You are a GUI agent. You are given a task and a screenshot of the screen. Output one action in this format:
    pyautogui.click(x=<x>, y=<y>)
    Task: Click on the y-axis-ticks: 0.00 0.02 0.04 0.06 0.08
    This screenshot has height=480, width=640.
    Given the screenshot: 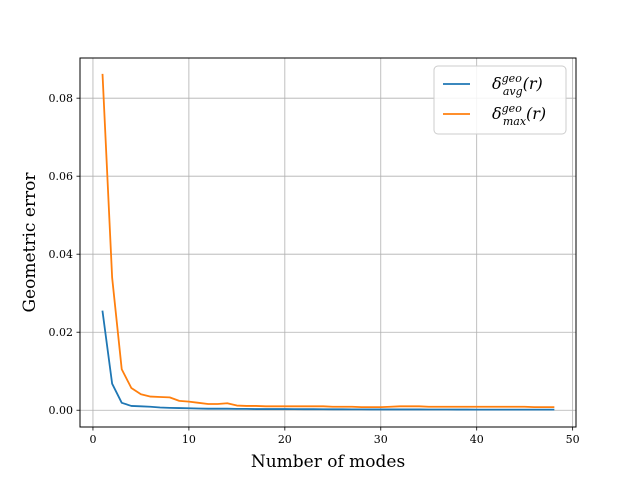 What is the action you would take?
    pyautogui.click(x=64, y=254)
    